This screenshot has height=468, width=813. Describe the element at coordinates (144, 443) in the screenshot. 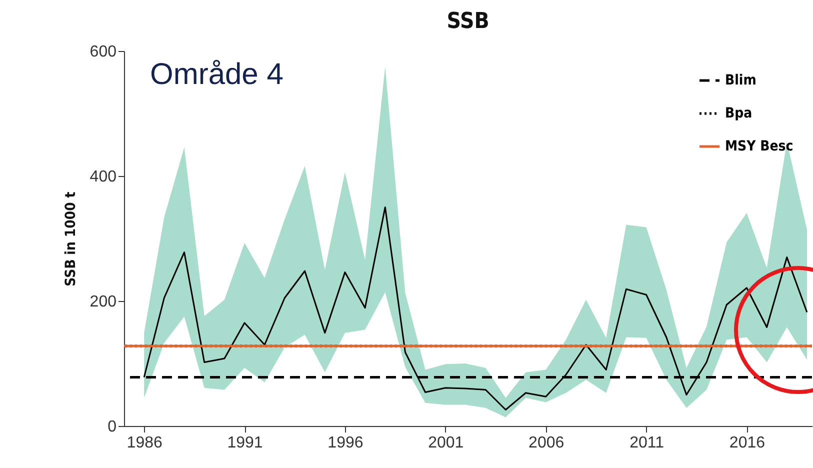

I see `x-tick-label: 1986` at that location.